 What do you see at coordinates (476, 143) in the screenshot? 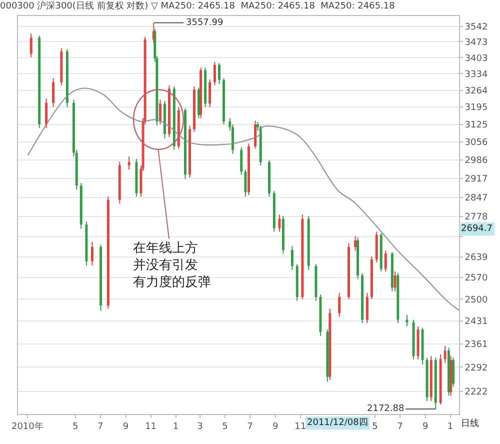
I see `y-tick-label: 3056` at bounding box center [476, 143].